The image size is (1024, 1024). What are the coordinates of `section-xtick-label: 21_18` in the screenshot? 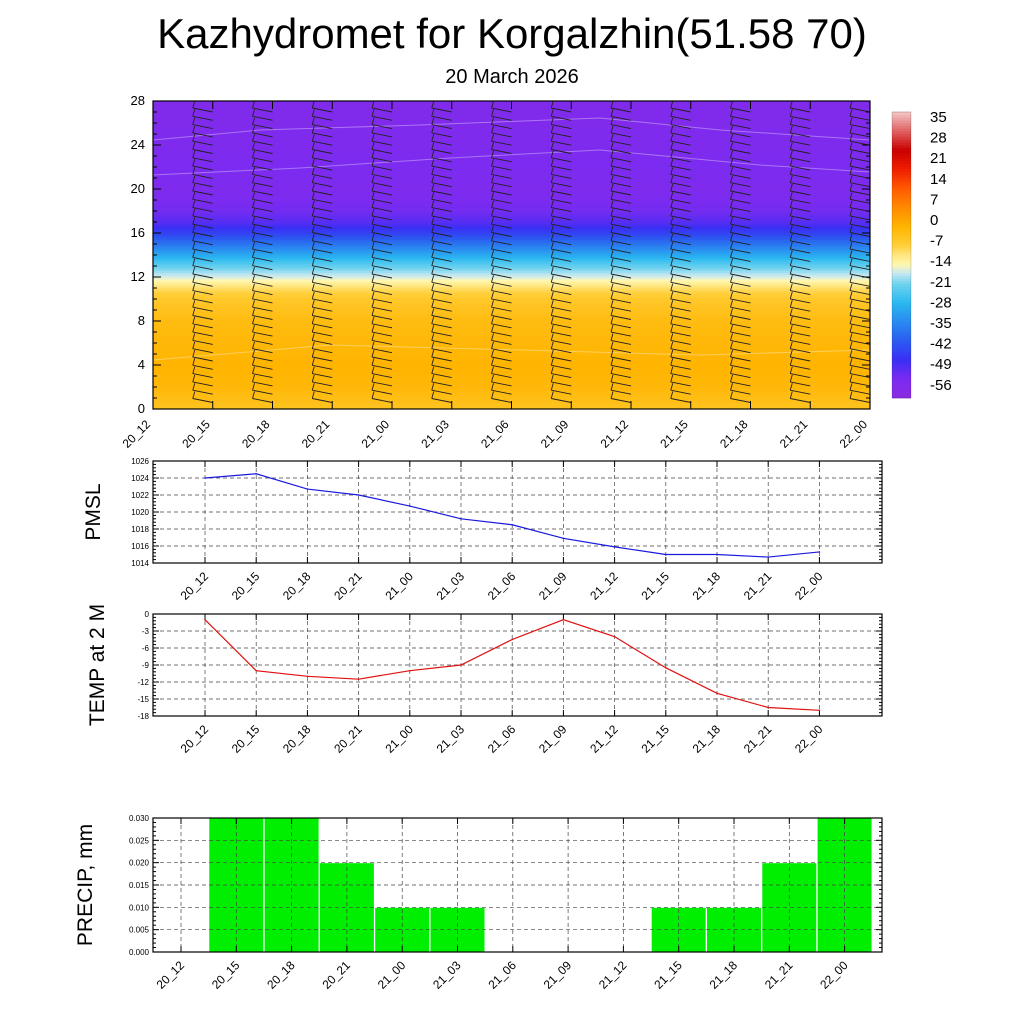 It's located at (734, 434).